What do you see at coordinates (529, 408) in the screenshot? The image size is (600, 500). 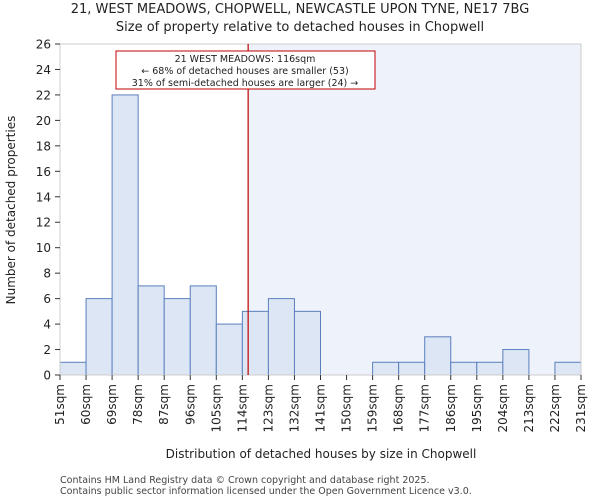 I see `x-tick-label: 213sqm` at bounding box center [529, 408].